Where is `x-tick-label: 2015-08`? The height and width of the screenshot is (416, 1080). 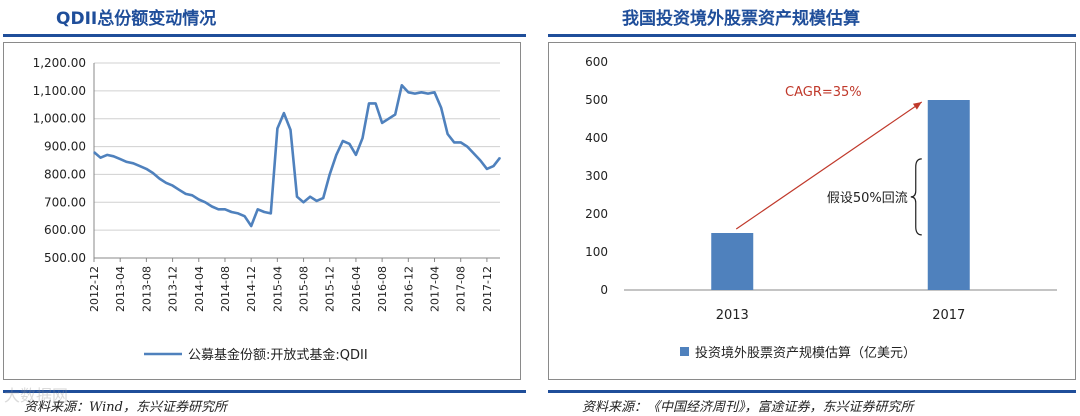
x-tick-label: 2015-08 is located at coordinates (304, 289).